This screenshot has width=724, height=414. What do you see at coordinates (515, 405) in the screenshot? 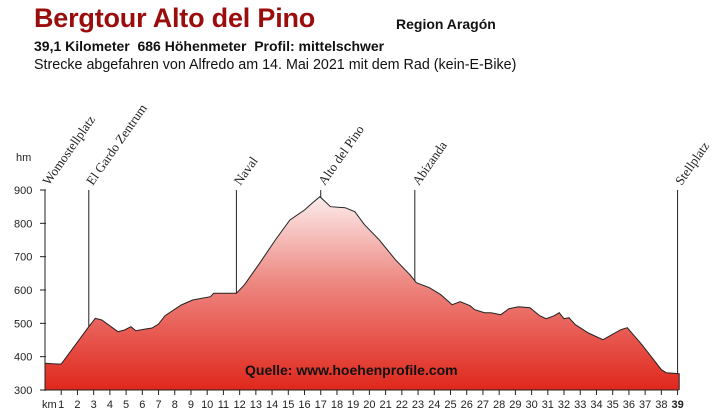
I see `x-tick-label: 29` at bounding box center [515, 405].